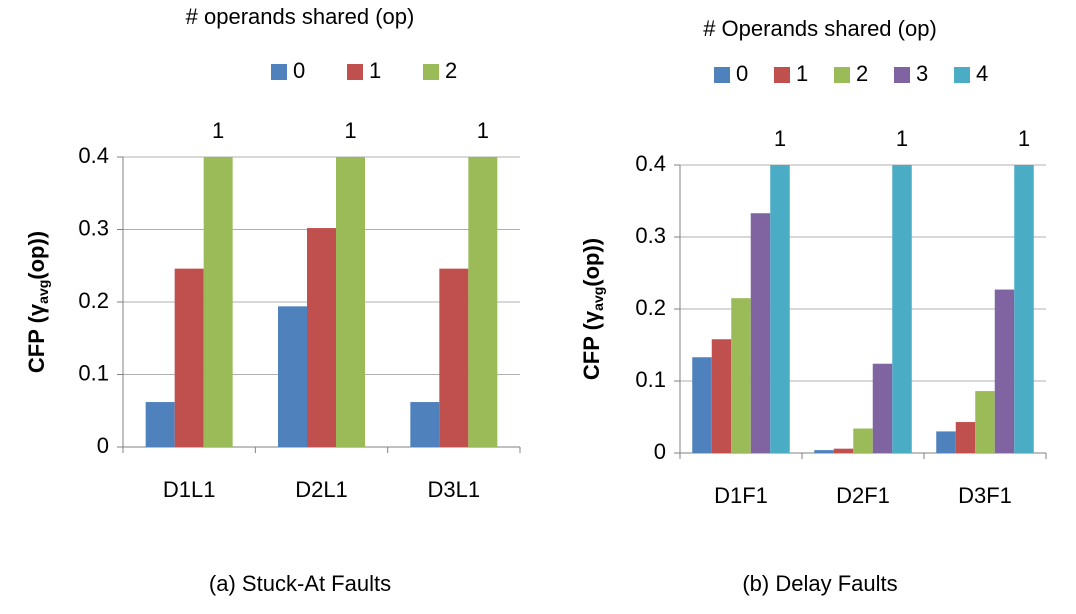 The image size is (1076, 614). I want to click on legend-title: # operands shared (op), so click(300, 16).